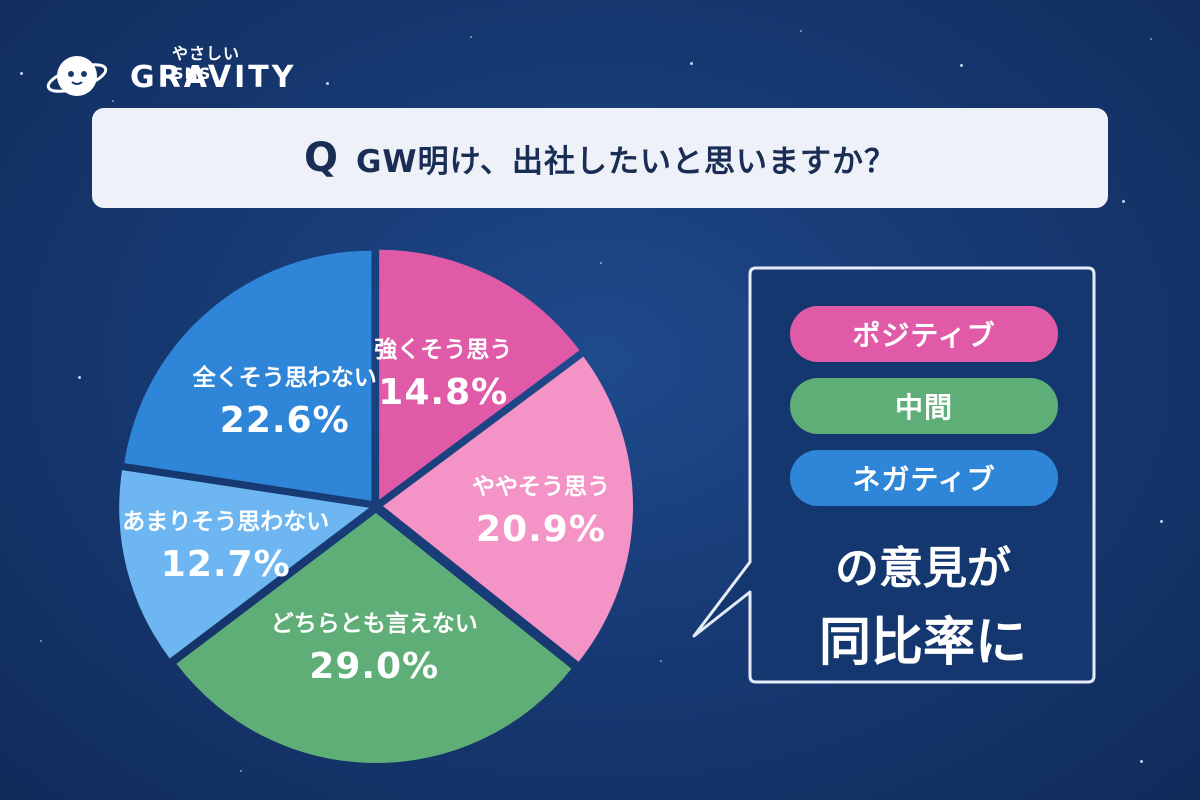 The height and width of the screenshot is (800, 1200). Describe the element at coordinates (226, 522) in the screenshot. I see `slice-name: あまりそう思わない` at that location.